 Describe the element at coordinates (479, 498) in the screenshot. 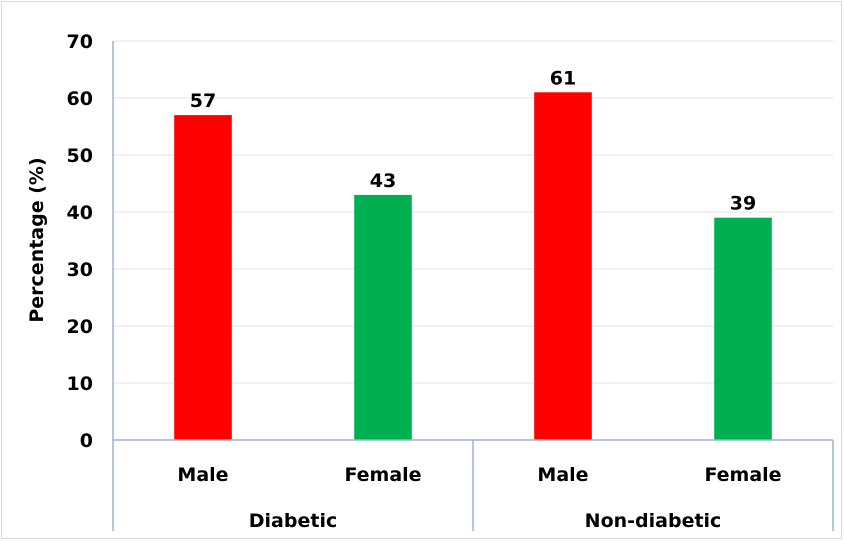

I see `category-labels: Male Female Diabetic Male Female Non-diabetic` at that location.